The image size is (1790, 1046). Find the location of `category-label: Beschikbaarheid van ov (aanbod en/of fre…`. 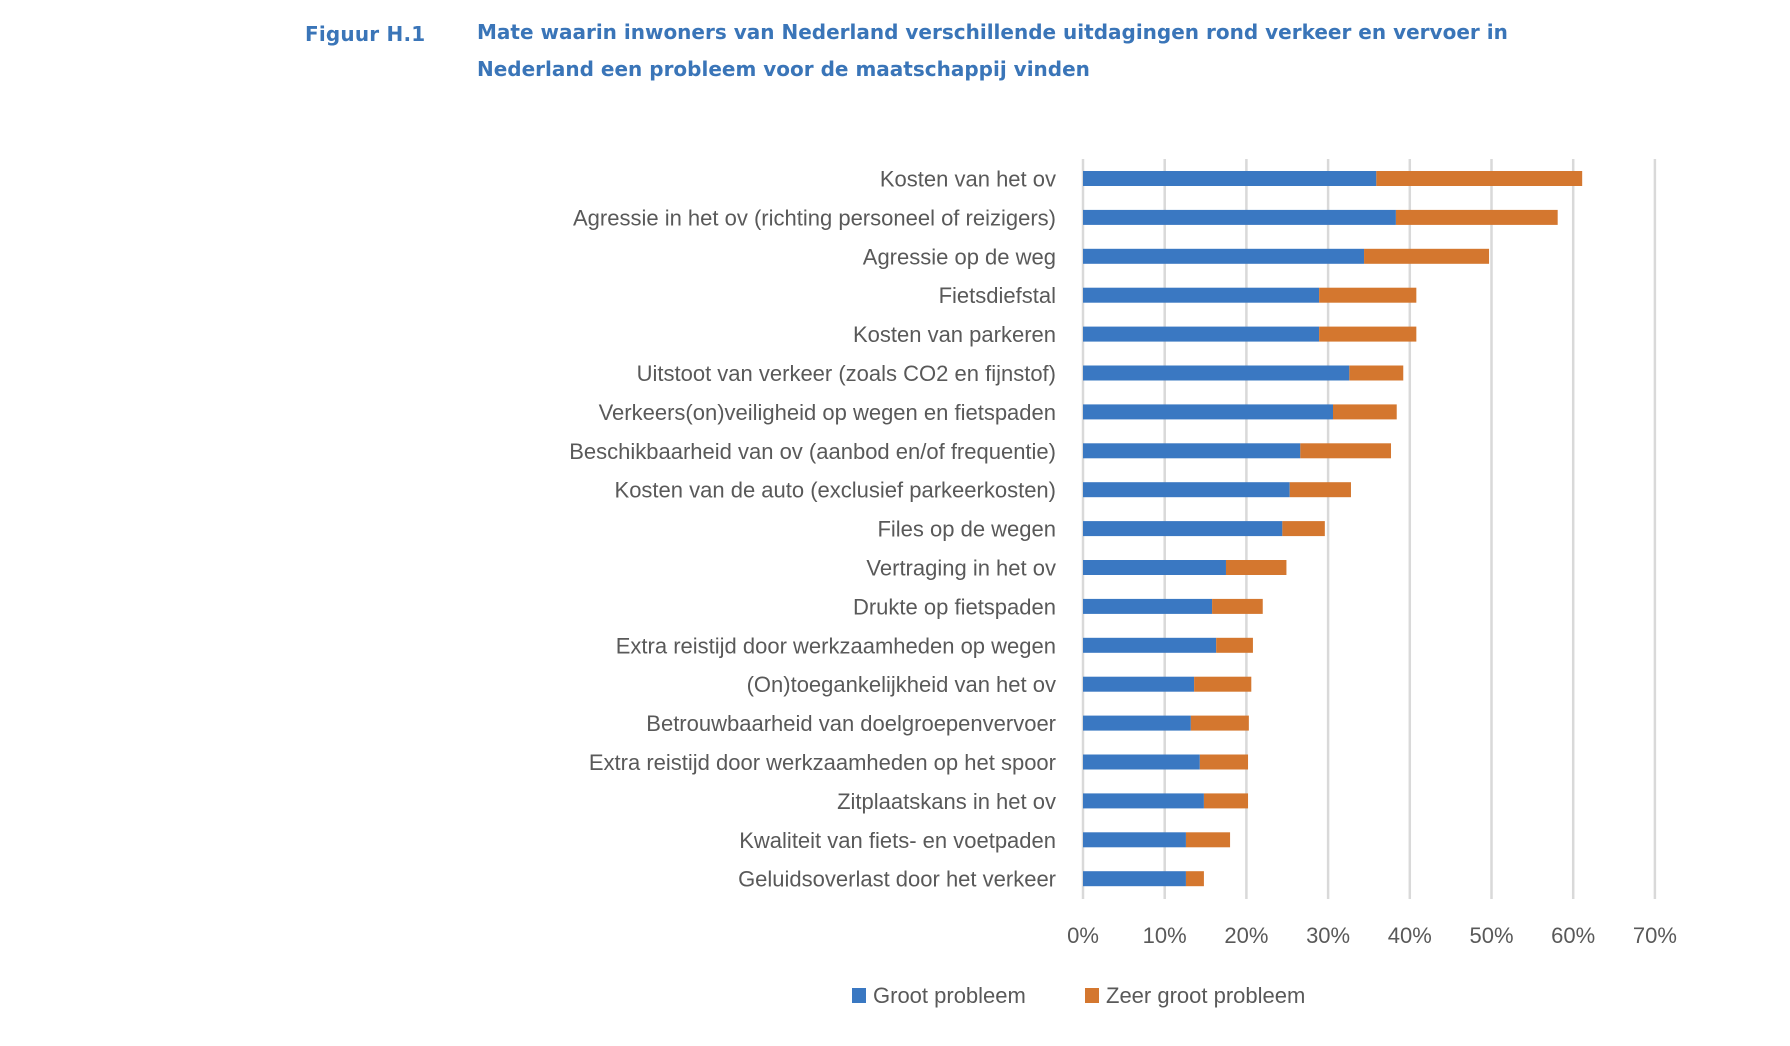

category-label: Beschikbaarheid van ov (aanbod en/of fre… is located at coordinates (812, 451).